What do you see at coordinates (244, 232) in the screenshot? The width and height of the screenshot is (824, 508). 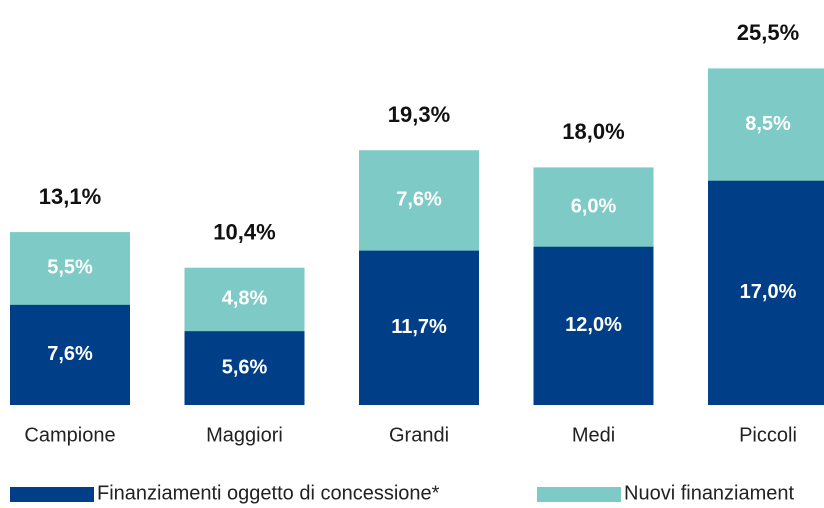 I see `total-label: 10,4%` at bounding box center [244, 232].